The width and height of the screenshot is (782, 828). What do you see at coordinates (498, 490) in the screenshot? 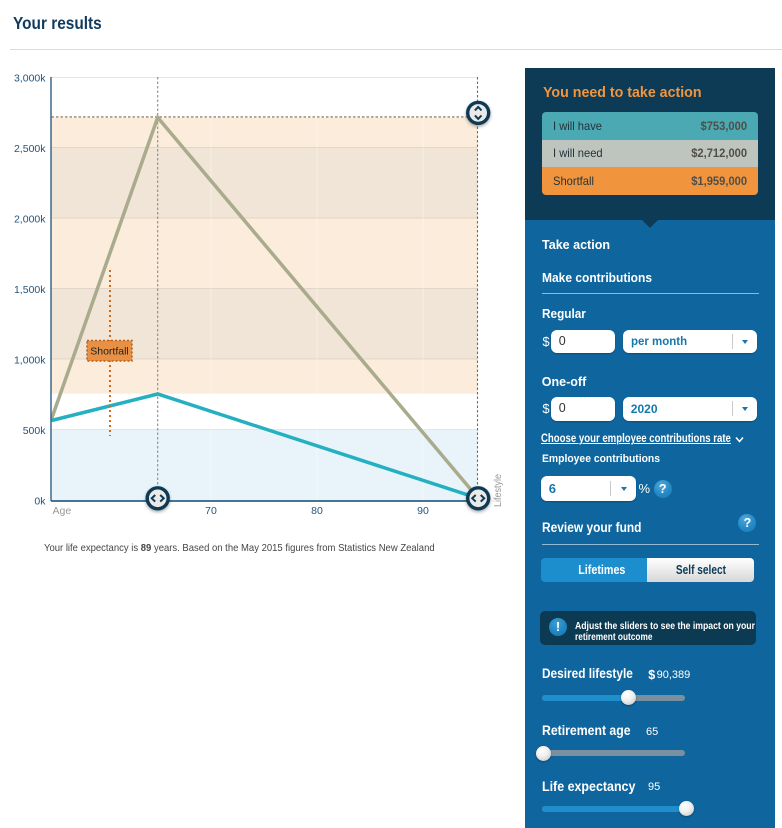
I see `svg-text: Lifestyle` at bounding box center [498, 490].